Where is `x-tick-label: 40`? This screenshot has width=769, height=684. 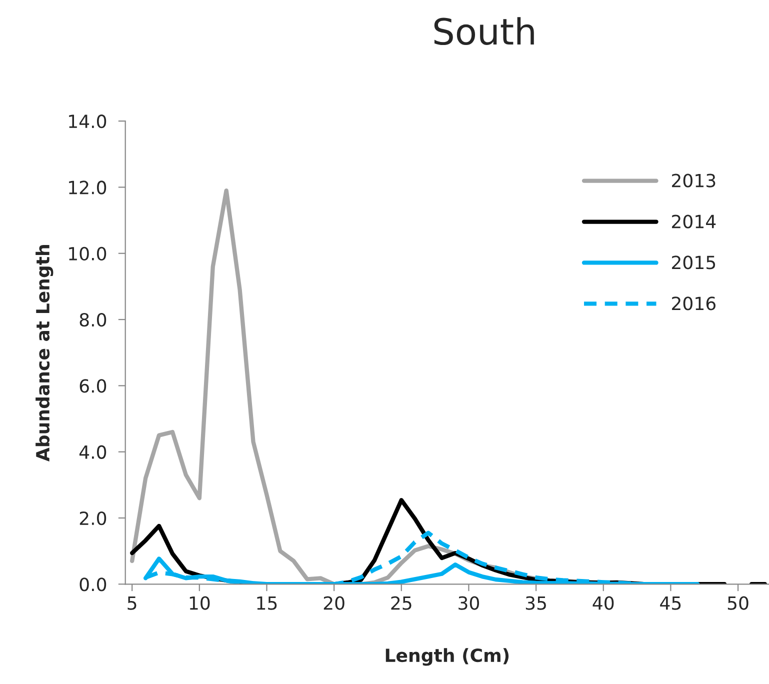
x-tick-label: 40 is located at coordinates (603, 603).